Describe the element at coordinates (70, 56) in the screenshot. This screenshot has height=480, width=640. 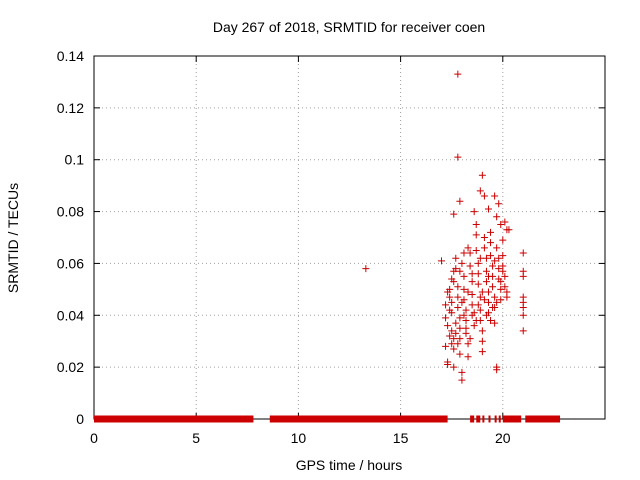
I see `y-tick-label: 0.14` at that location.